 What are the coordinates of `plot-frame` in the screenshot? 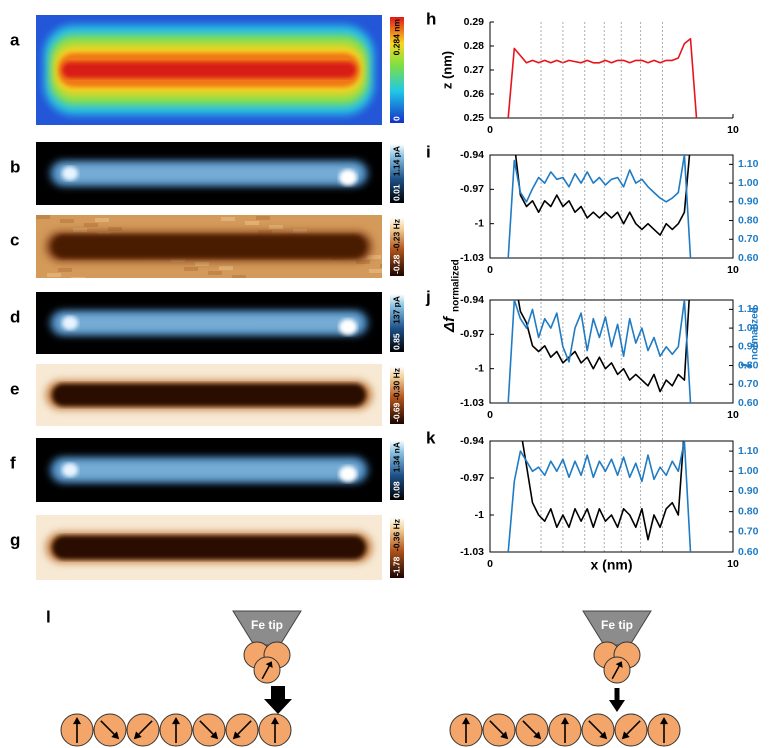 It's located at (611, 496).